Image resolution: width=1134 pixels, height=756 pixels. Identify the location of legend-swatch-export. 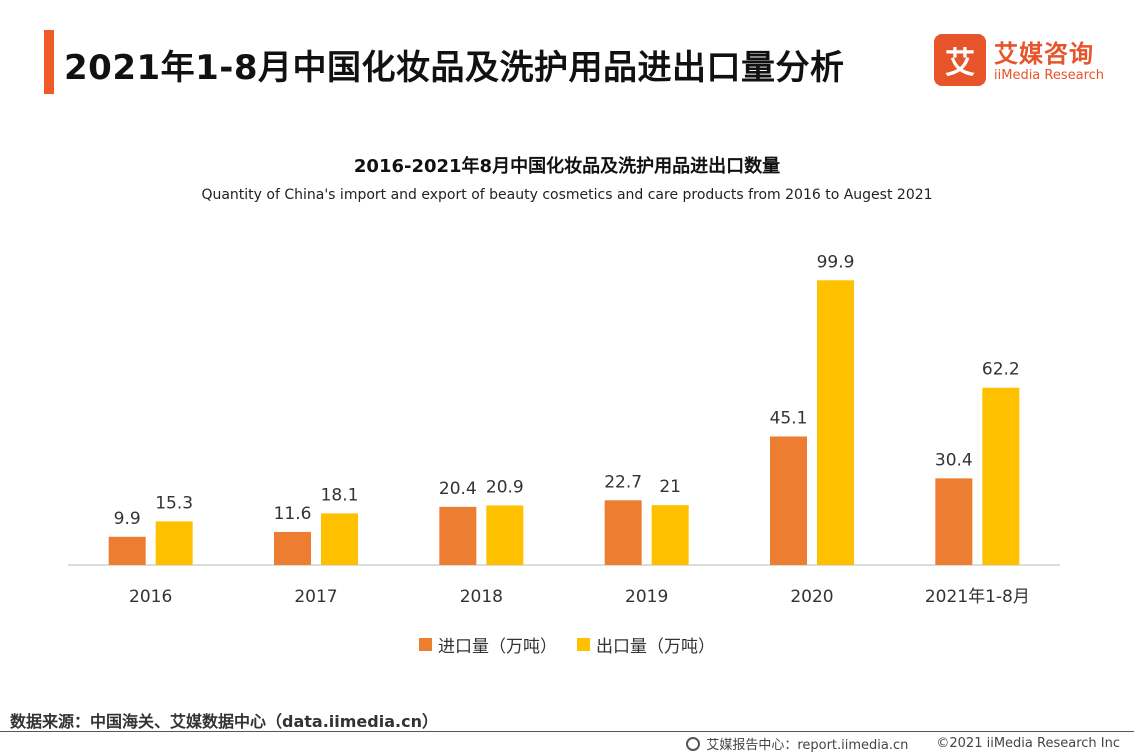
(583, 644).